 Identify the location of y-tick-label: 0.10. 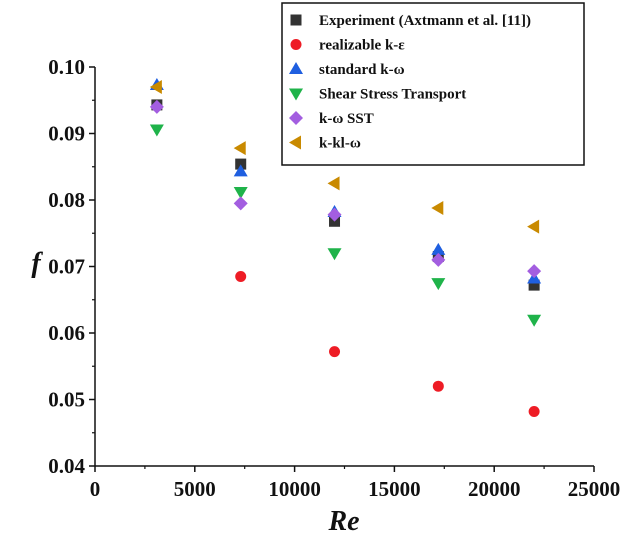
(66, 67).